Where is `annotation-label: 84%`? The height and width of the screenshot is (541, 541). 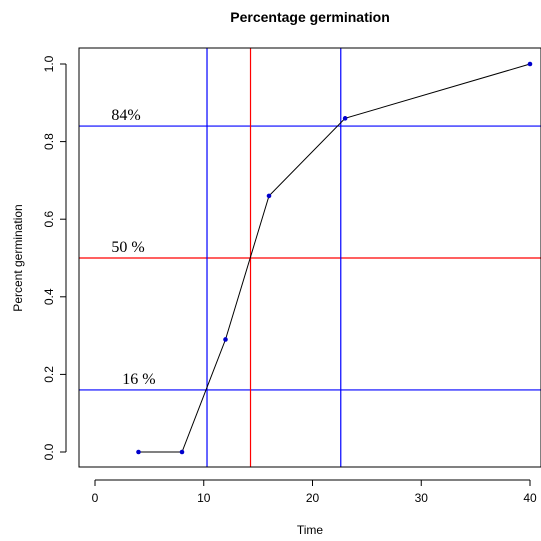
annotation-label: 84% is located at coordinates (125, 115).